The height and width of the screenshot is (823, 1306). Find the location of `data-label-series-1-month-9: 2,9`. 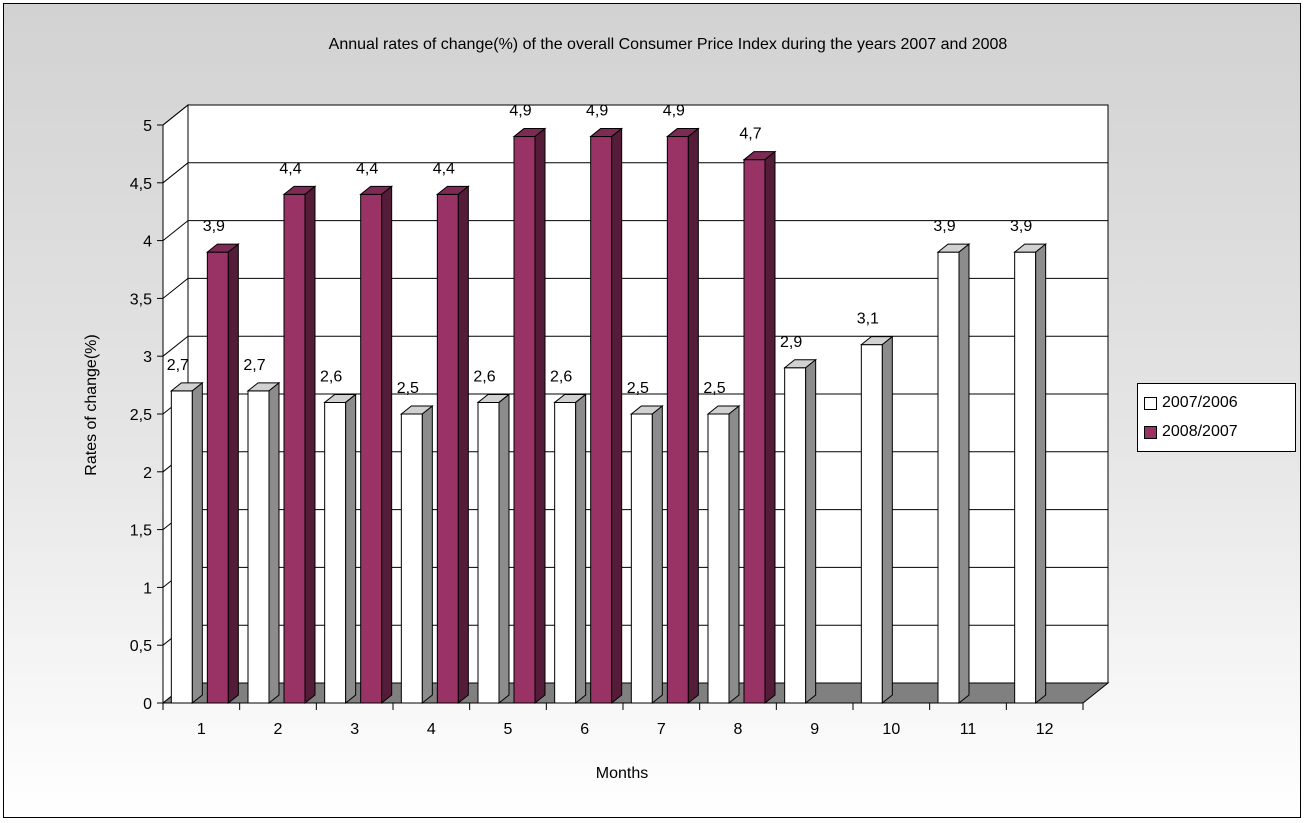

data-label-series-1-month-9: 2,9 is located at coordinates (791, 342).